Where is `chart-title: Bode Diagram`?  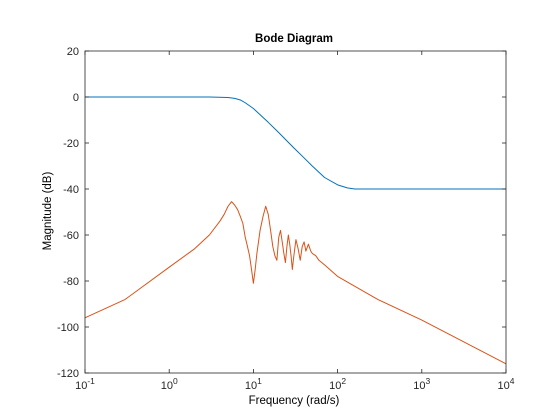 chart-title: Bode Diagram is located at coordinates (294, 39).